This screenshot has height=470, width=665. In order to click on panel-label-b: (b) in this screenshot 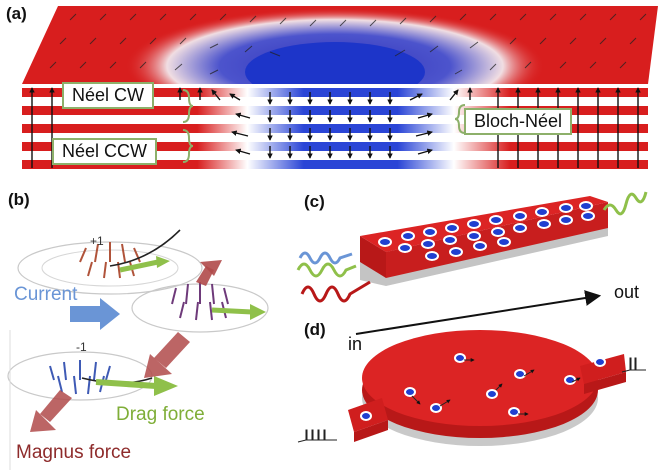, I will do `click(19, 199)`.